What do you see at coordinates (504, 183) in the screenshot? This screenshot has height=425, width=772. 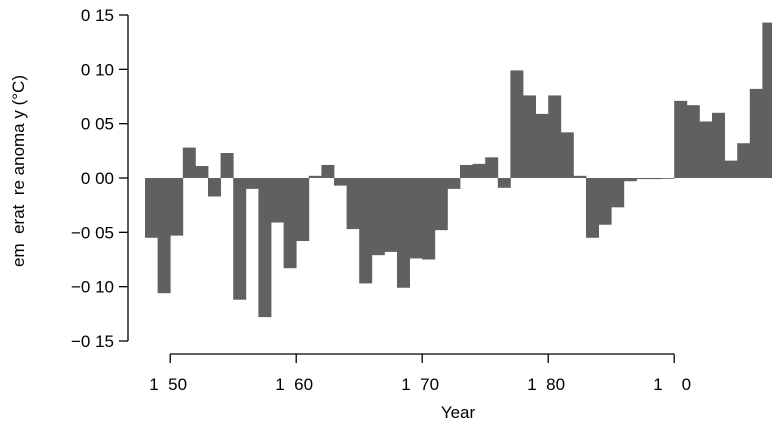 I see `bar-1976` at bounding box center [504, 183].